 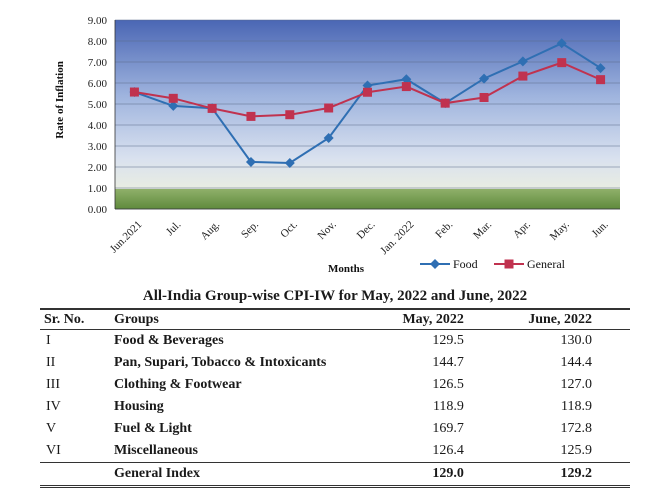 I want to click on header-groups: Groups, so click(x=243, y=319).